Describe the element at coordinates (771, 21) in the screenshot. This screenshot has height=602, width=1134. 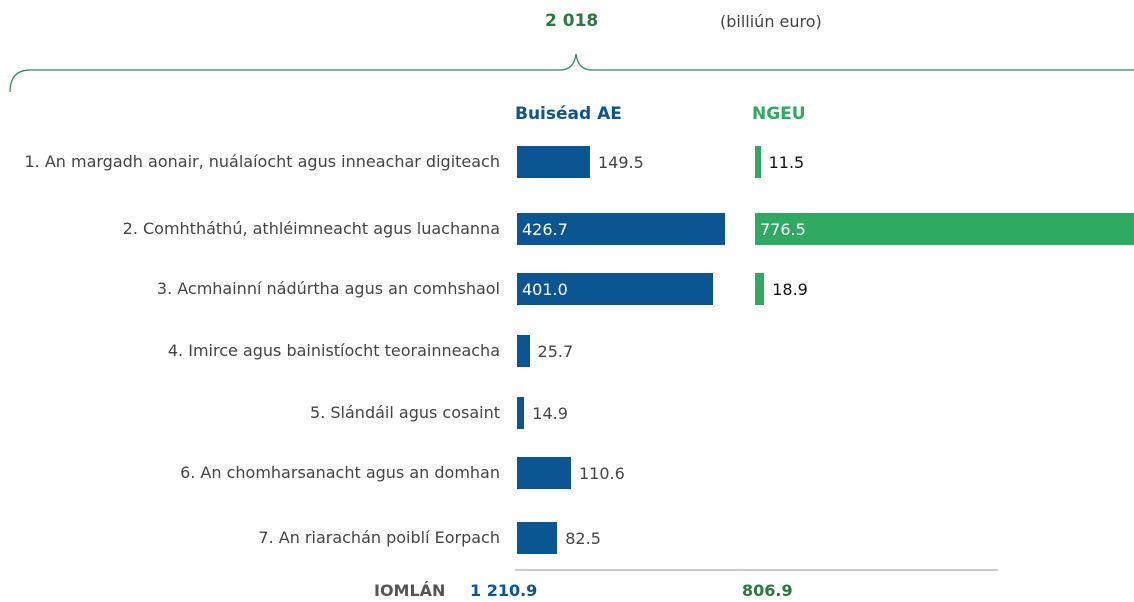
I see `chart-subtitle: (billiún euro)` at that location.